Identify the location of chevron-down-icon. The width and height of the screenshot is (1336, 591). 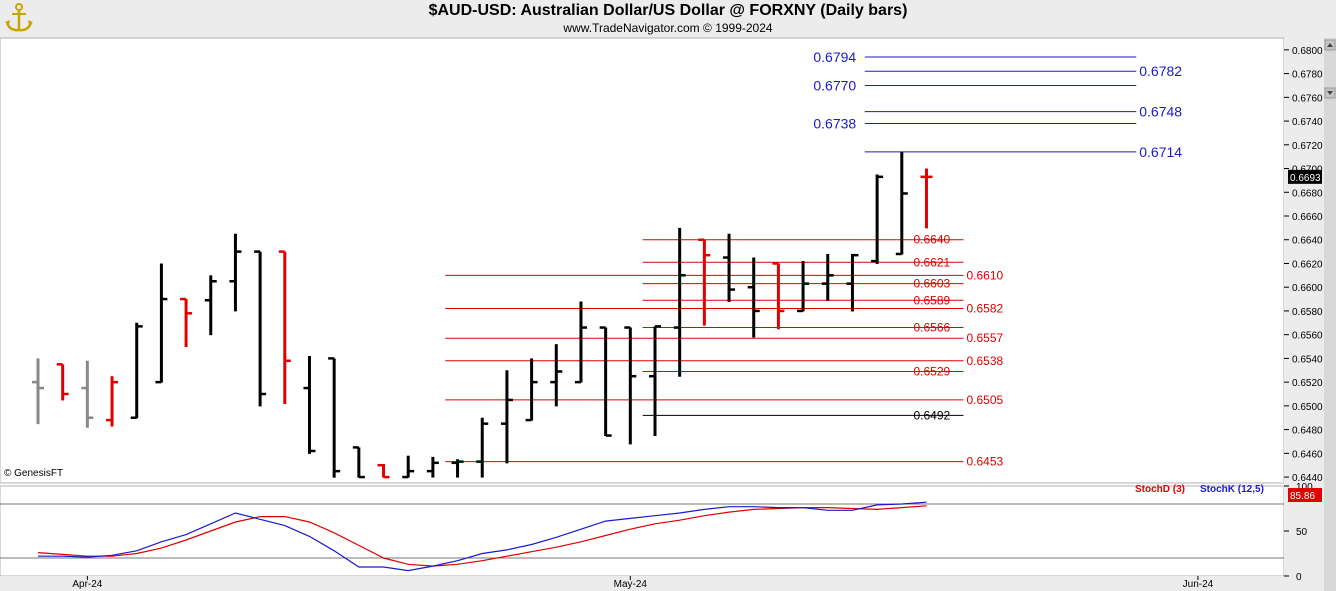
(1330, 93).